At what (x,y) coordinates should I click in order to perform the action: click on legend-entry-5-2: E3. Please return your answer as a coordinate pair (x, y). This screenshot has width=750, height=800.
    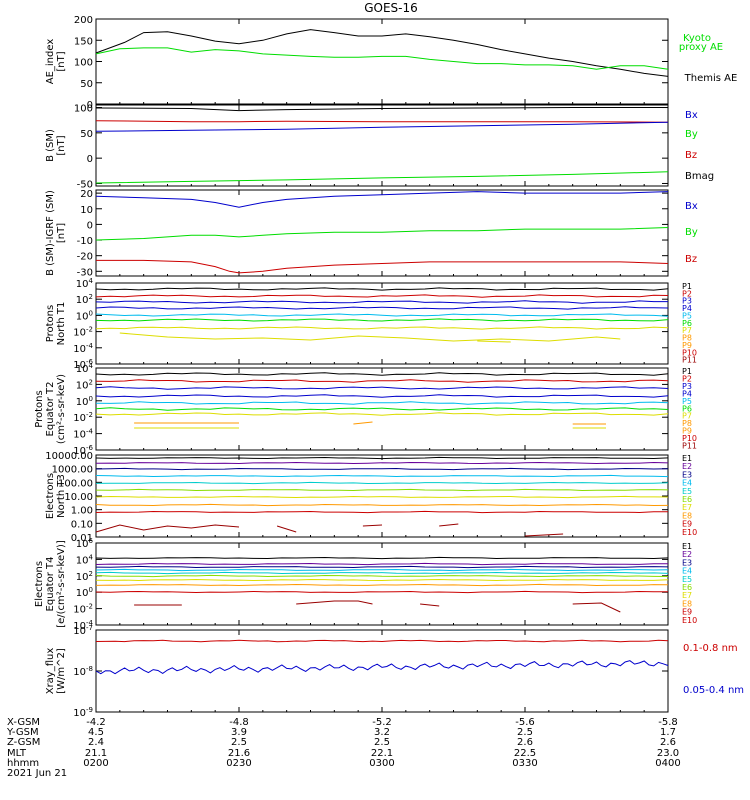
    Looking at the image, I should click on (687, 474).